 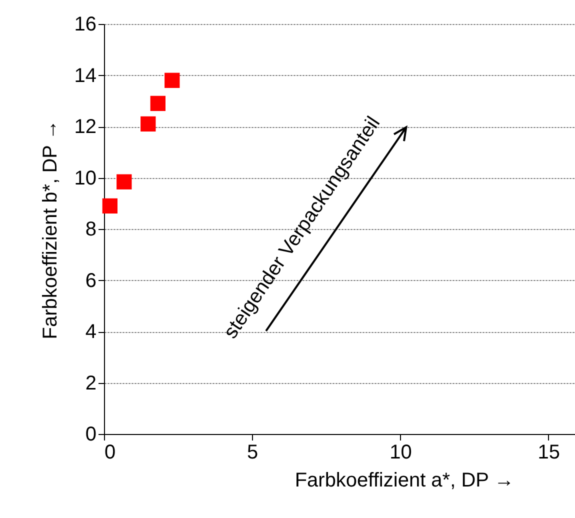 I want to click on y-tick-label: 14, so click(x=85, y=75).